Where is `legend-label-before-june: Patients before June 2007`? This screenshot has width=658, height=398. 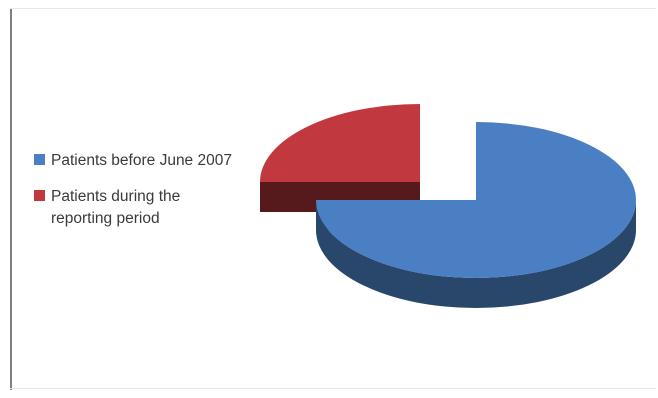 legend-label-before-june: Patients before June 2007 is located at coordinates (141, 160).